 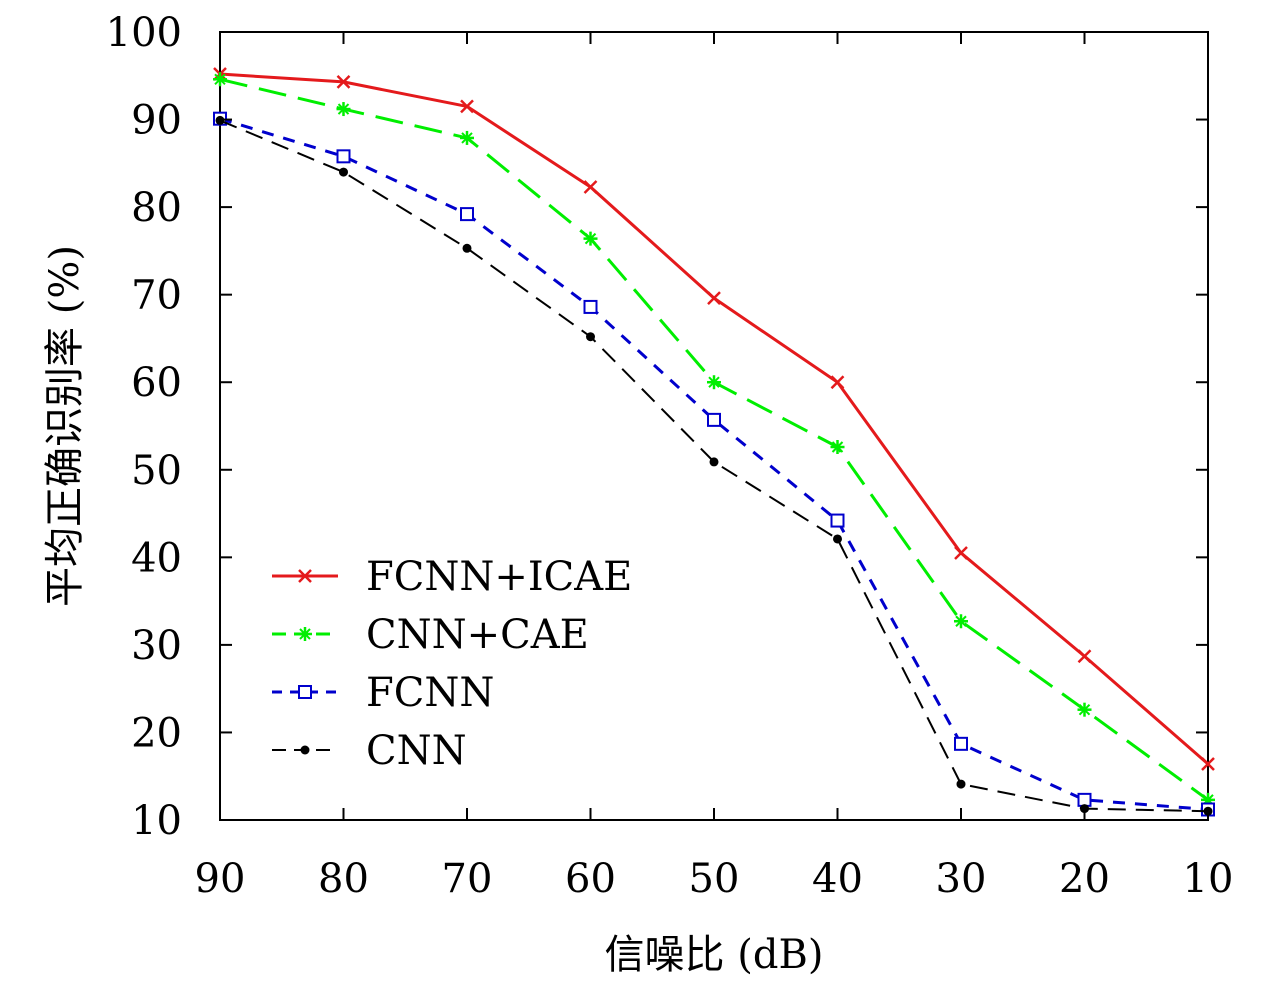 What do you see at coordinates (1084, 879) in the screenshot?
I see `x-tick-label: 20` at bounding box center [1084, 879].